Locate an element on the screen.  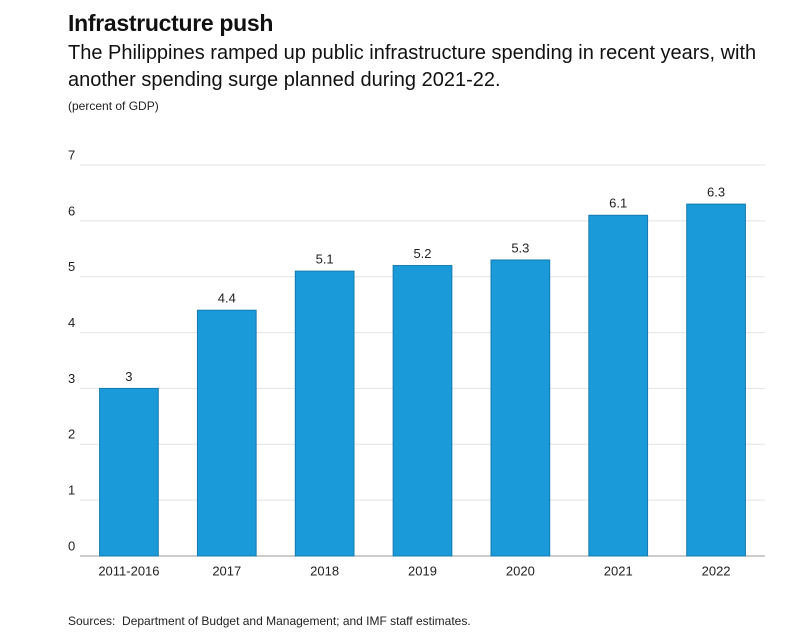
y-tick-label: 6 is located at coordinates (71, 210).